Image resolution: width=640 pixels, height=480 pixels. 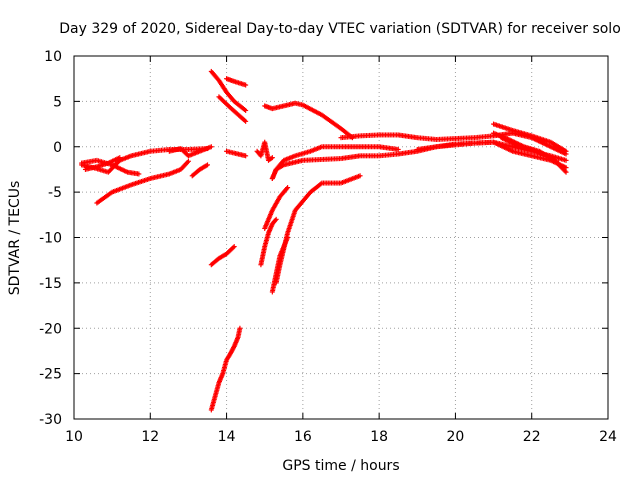 What do you see at coordinates (50, 420) in the screenshot?
I see `y-tick-label: -30` at bounding box center [50, 420].